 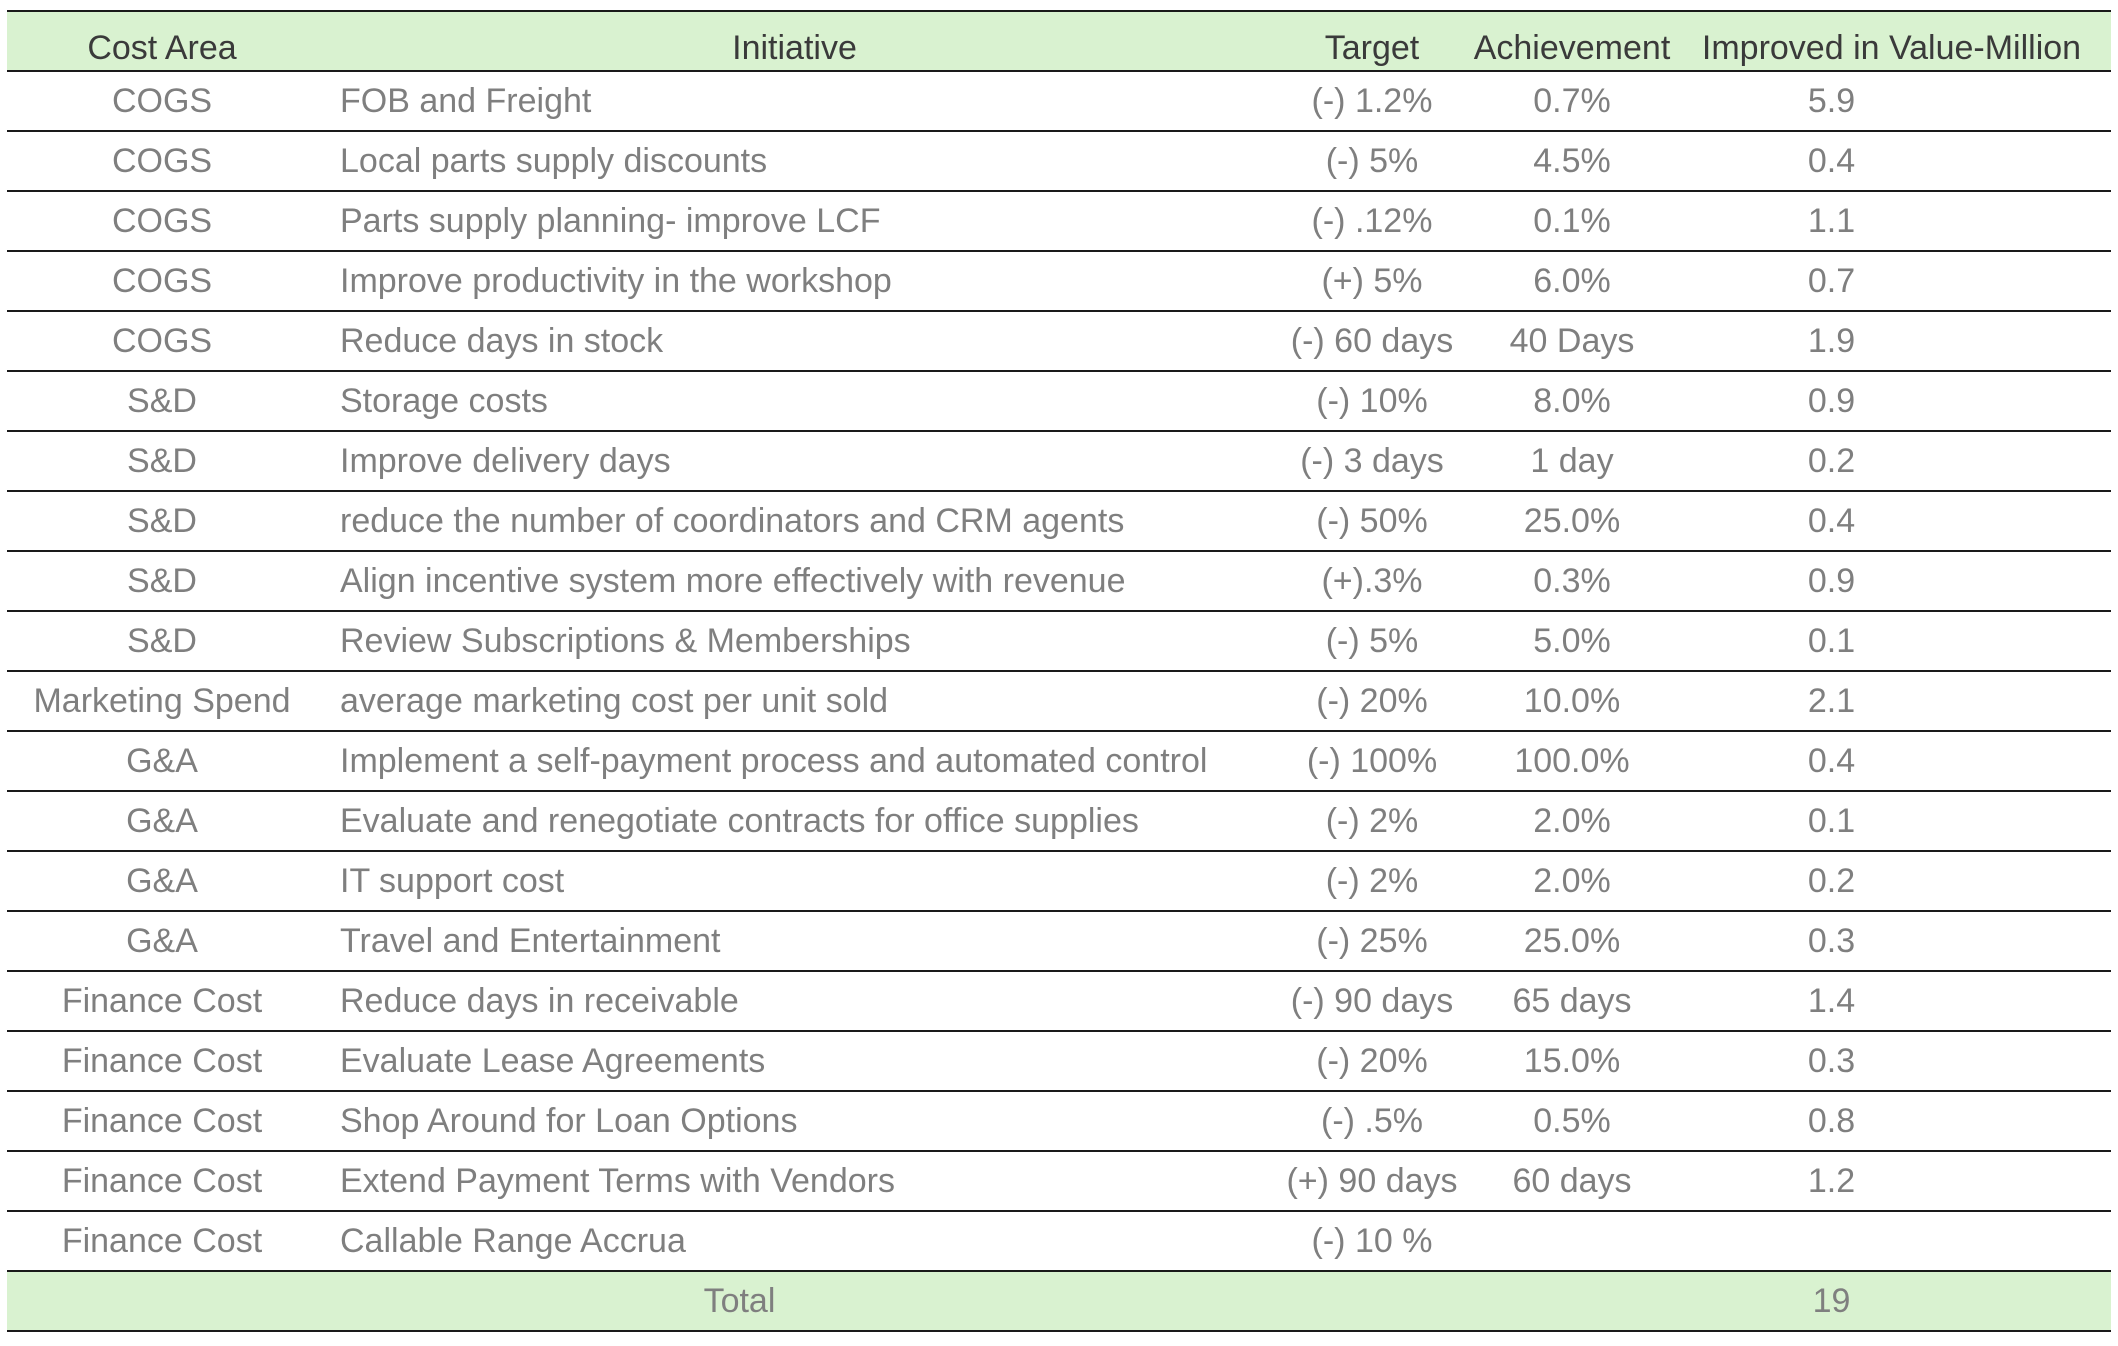 I want to click on target-cell: (-) 10 %, so click(x=1372, y=1241).